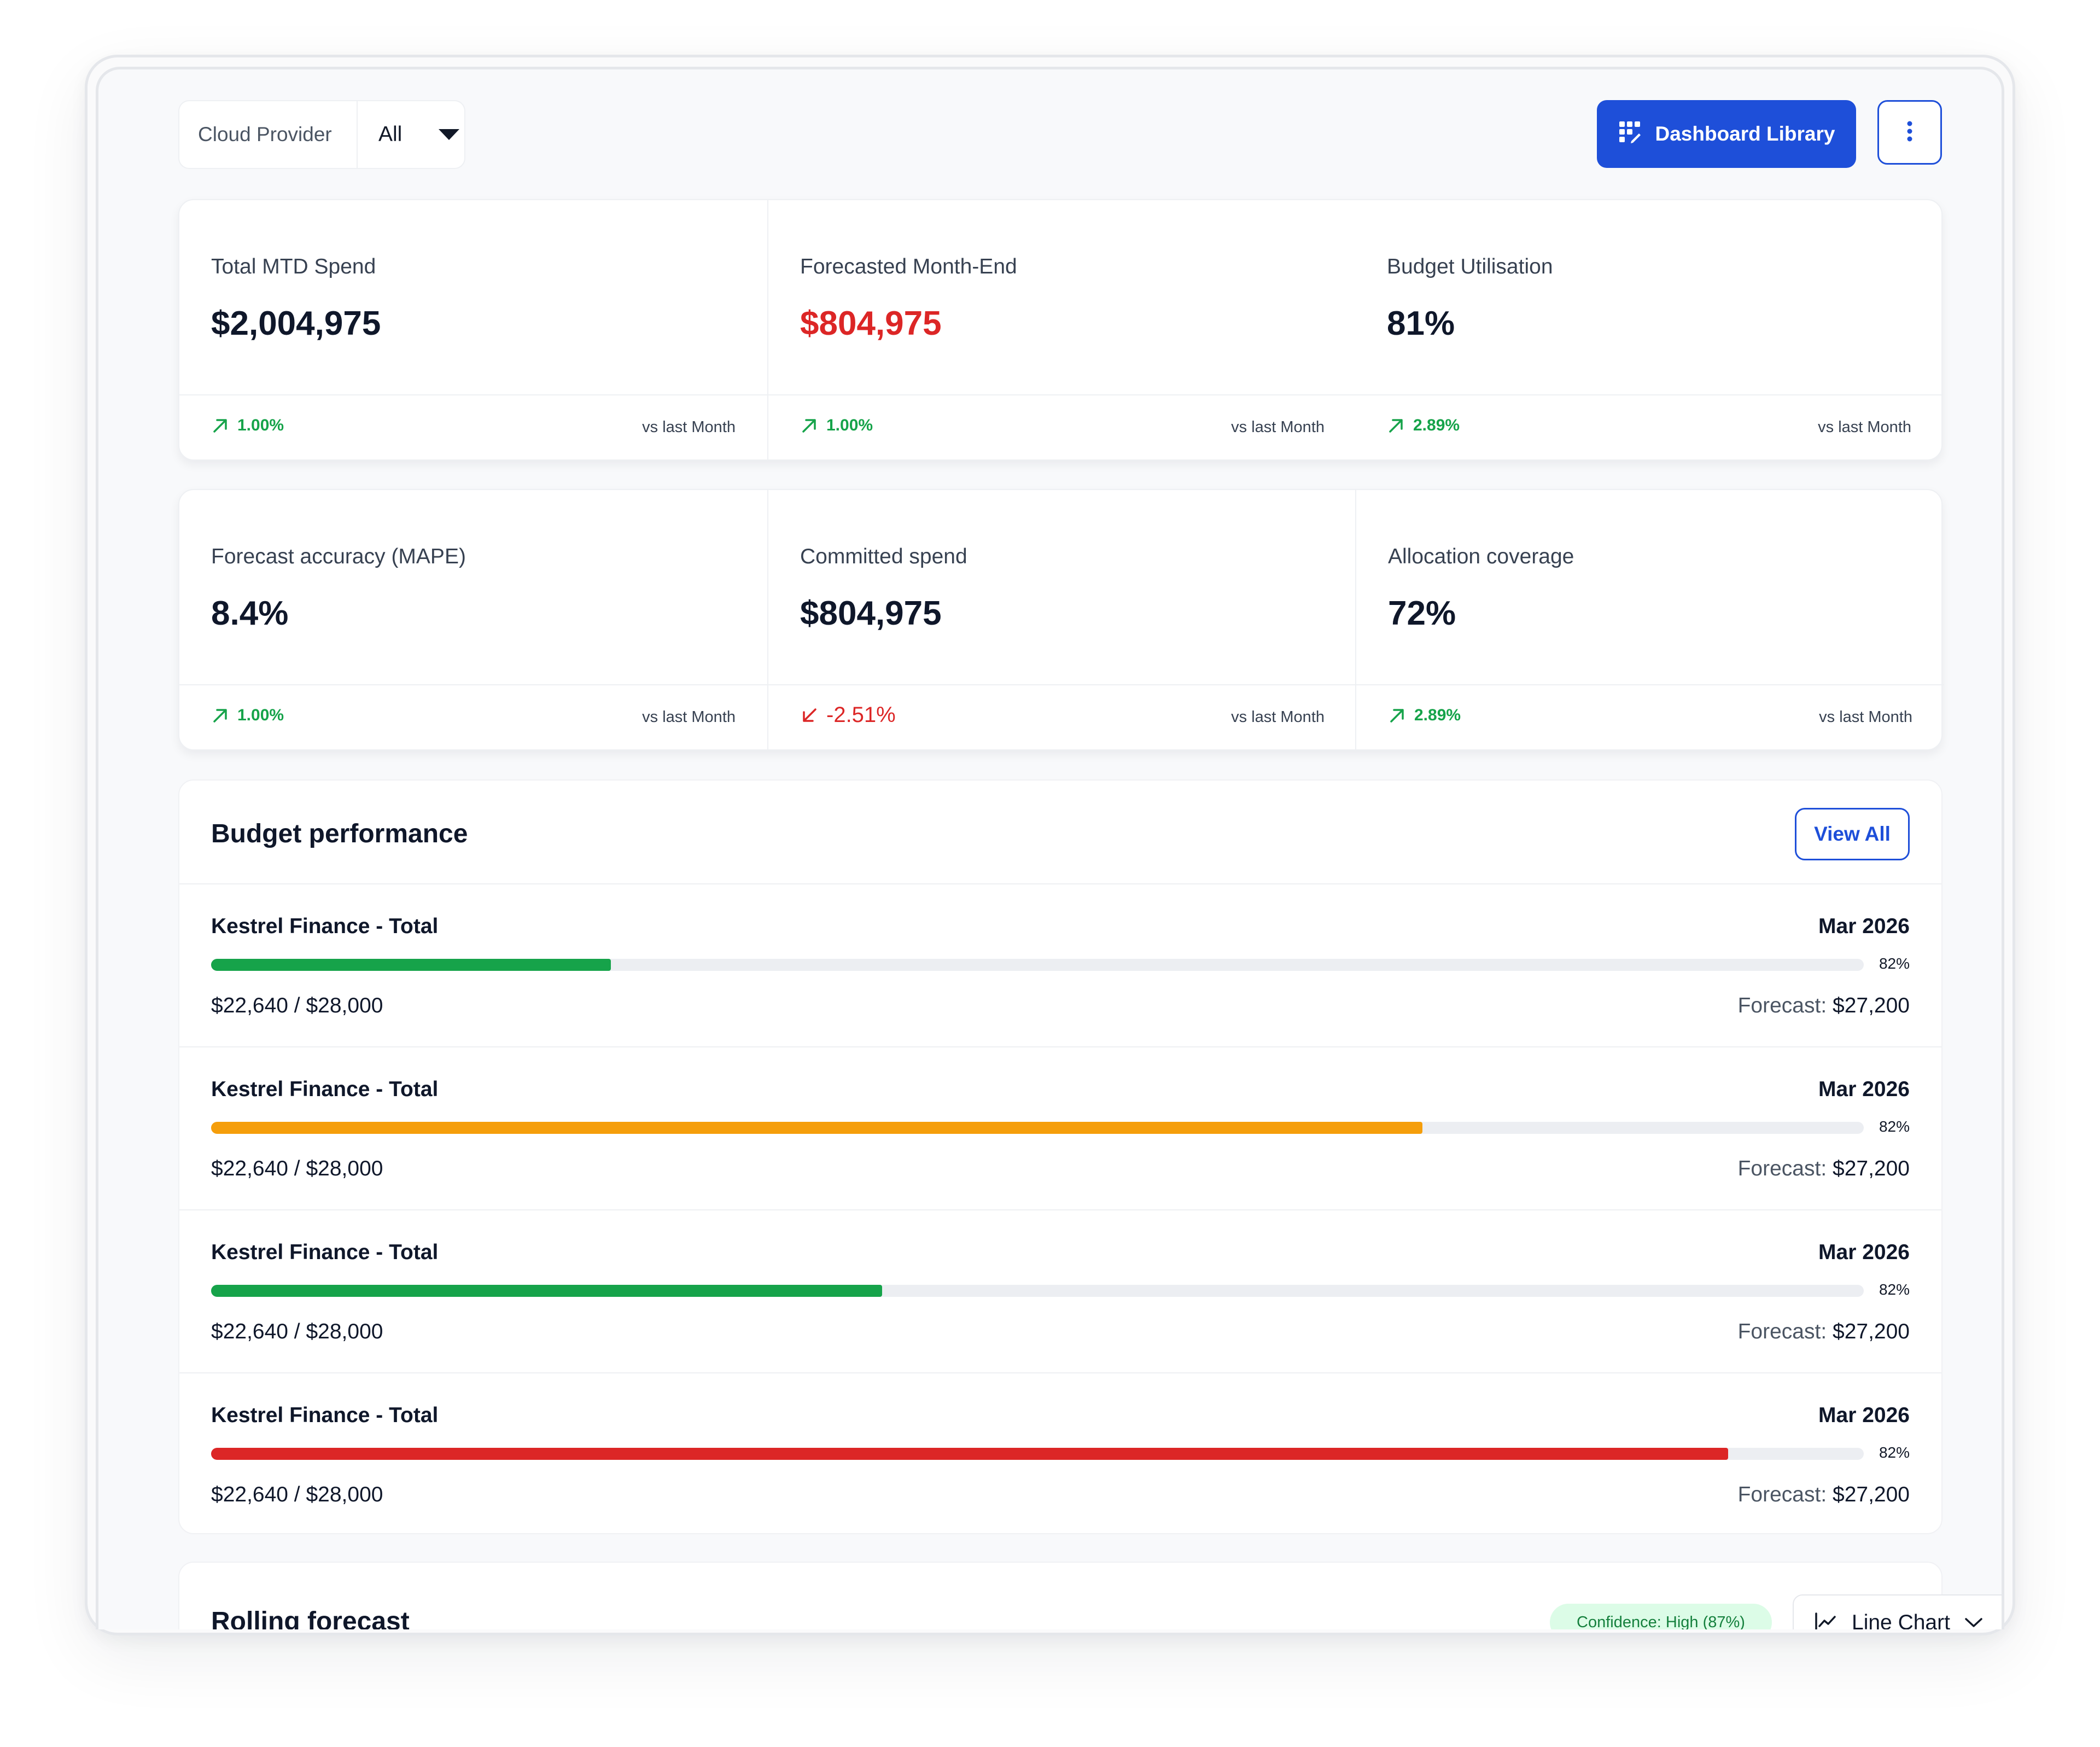 The image size is (2100, 1747). I want to click on kpi-footer: -2.51% vs last Month, so click(1062, 717).